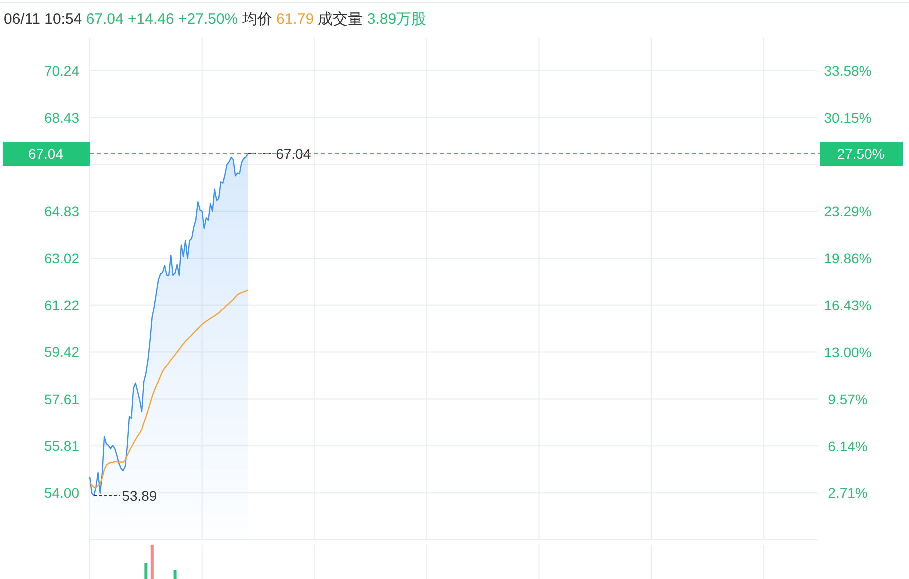  Describe the element at coordinates (62, 305) in the screenshot. I see `y-tick-label: 61.22` at that location.